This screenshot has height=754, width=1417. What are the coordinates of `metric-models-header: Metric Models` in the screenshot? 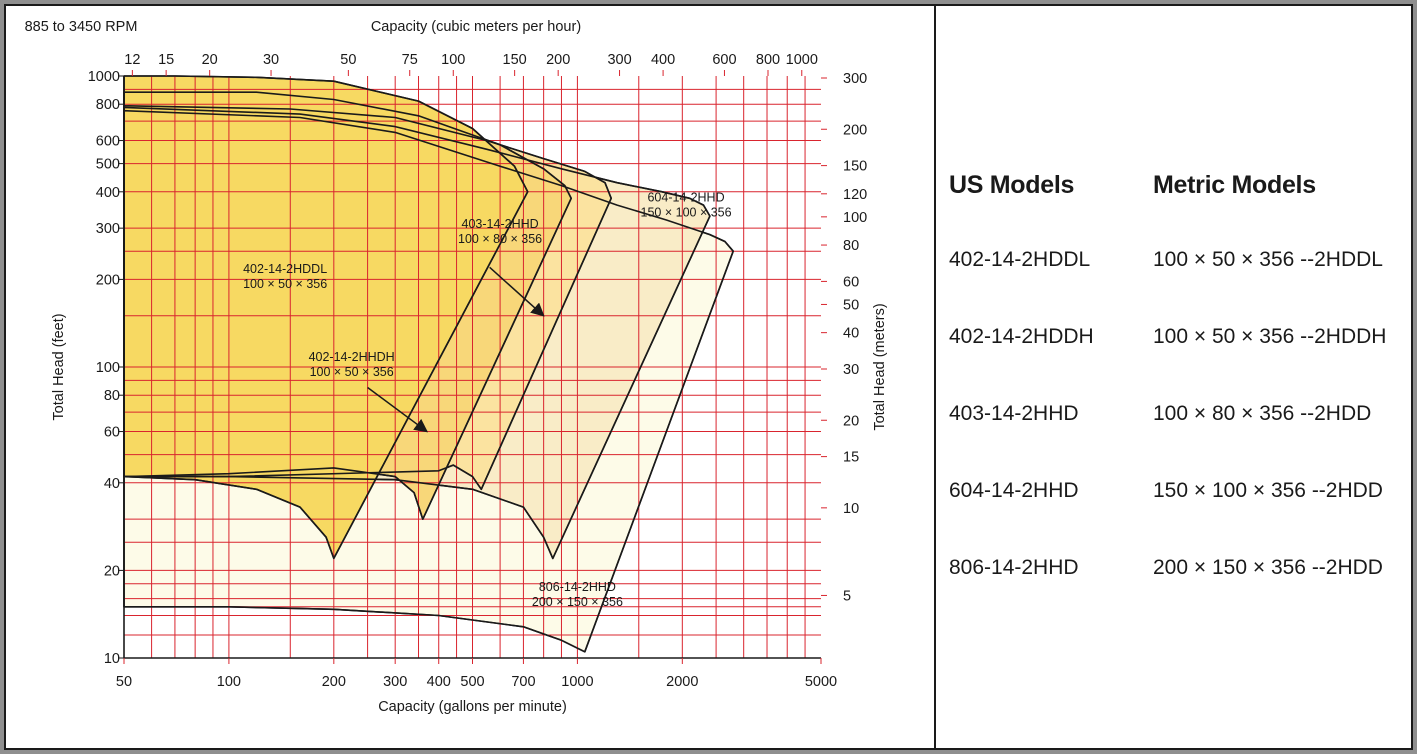 It's located at (1234, 185).